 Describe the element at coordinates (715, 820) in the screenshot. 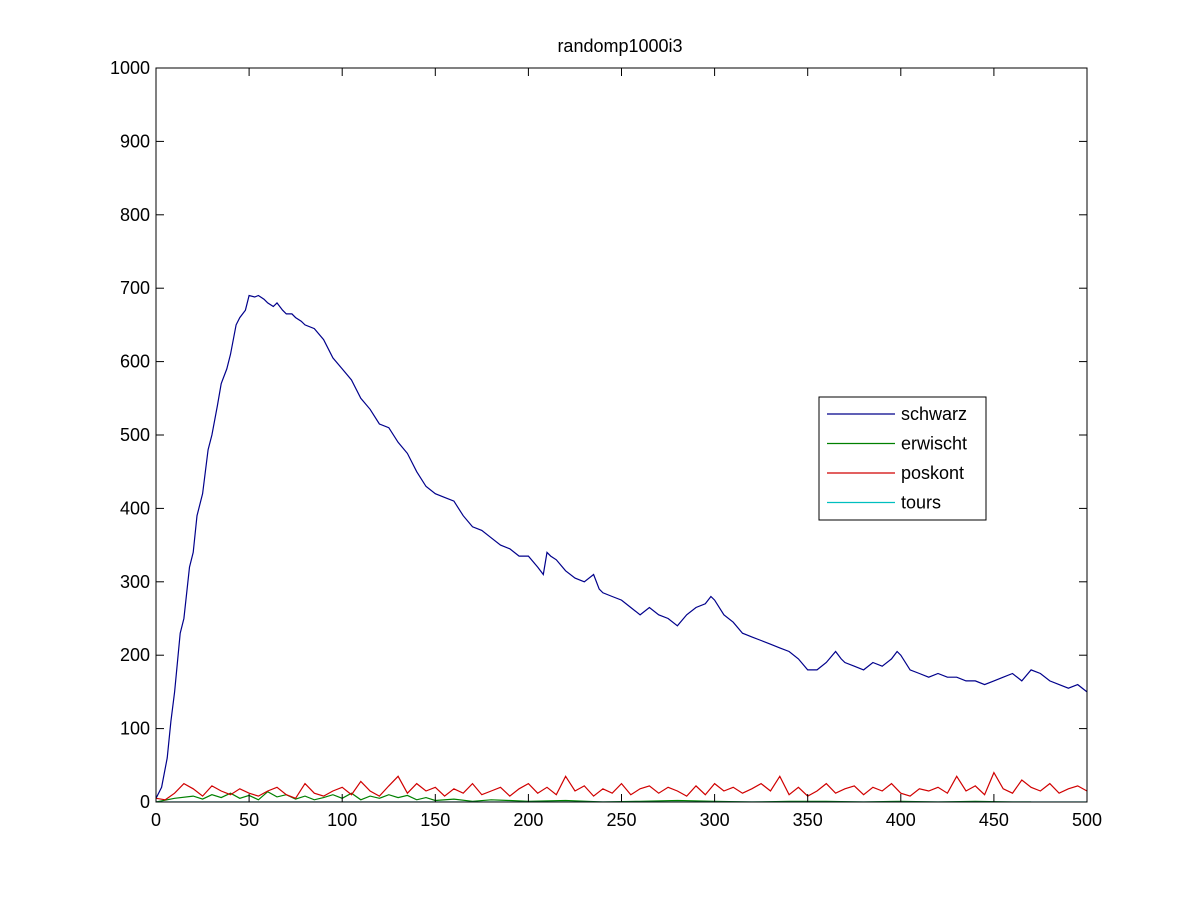

I see `x-tick-label: 300` at that location.